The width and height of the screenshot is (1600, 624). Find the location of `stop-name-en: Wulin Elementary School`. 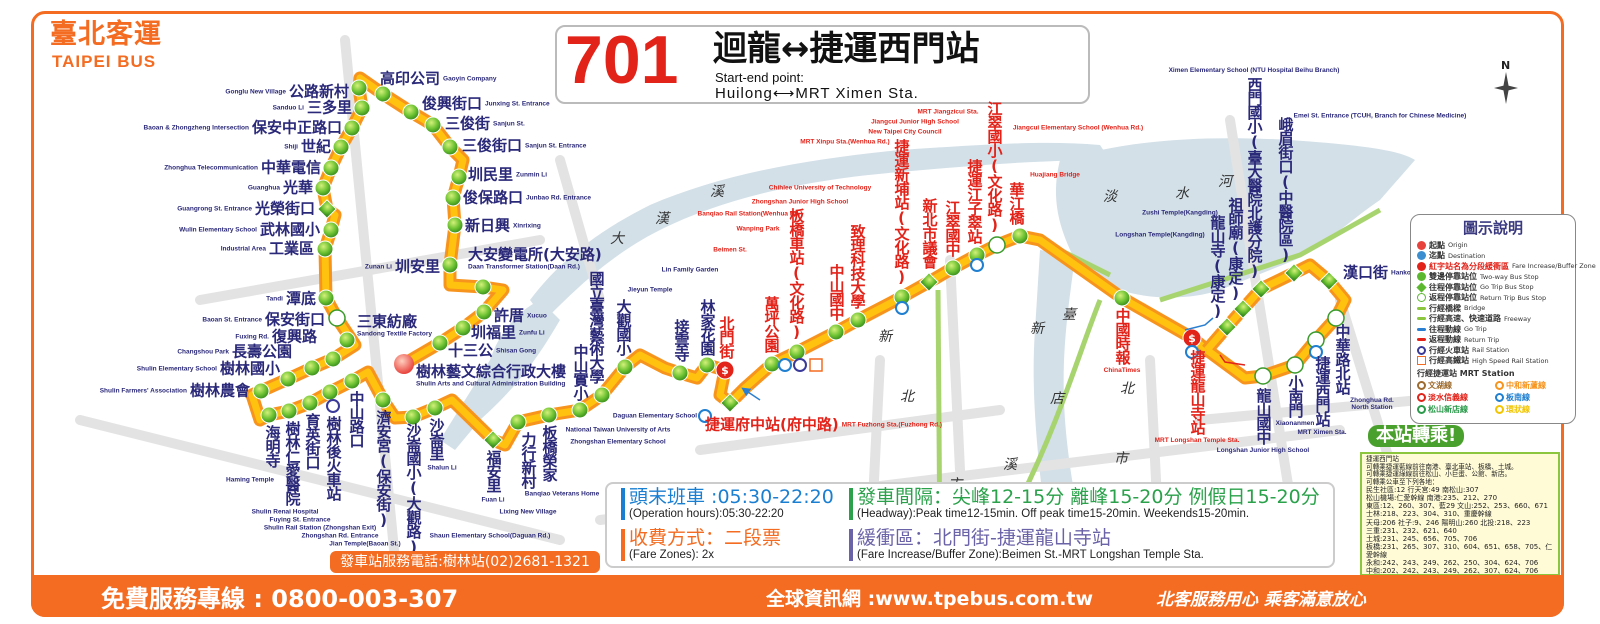

stop-name-en: Wulin Elementary School is located at coordinates (218, 230).